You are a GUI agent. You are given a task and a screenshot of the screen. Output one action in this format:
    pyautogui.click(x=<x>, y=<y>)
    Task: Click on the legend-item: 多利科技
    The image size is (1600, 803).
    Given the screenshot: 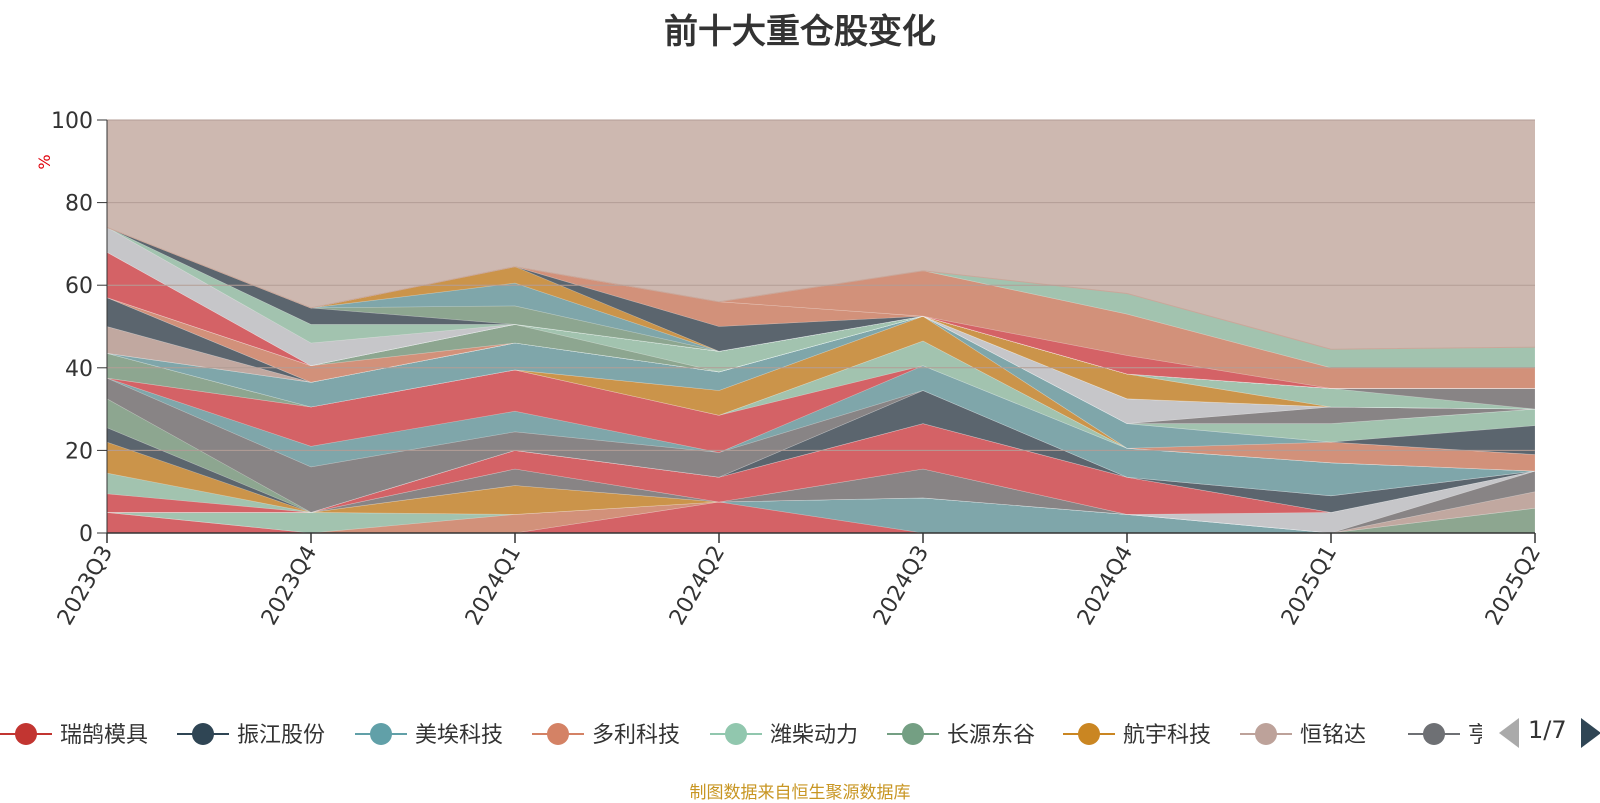 What is the action you would take?
    pyautogui.click(x=606, y=735)
    